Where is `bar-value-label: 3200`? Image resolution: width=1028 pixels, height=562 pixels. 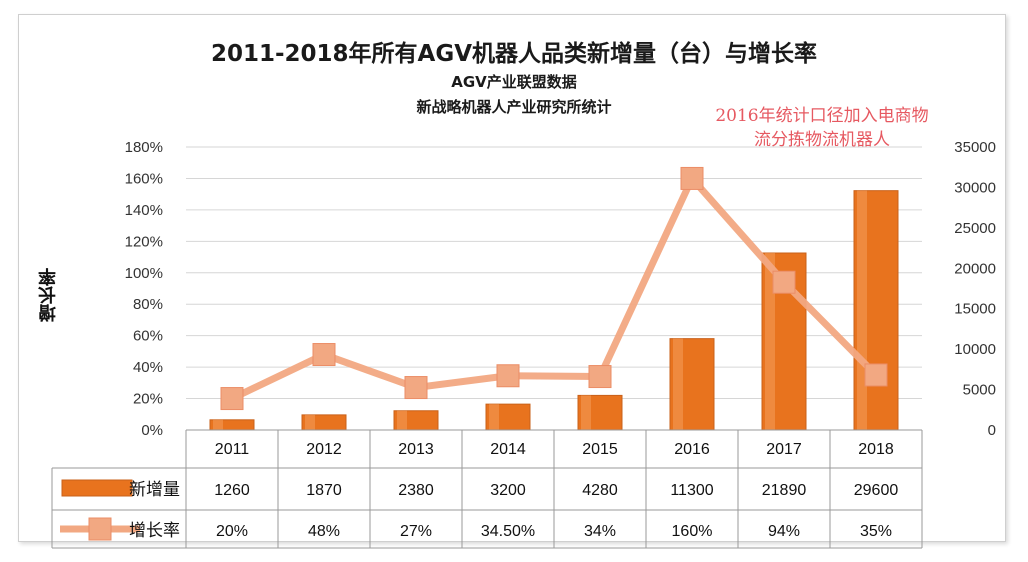
bar-value-label: 3200 is located at coordinates (508, 490).